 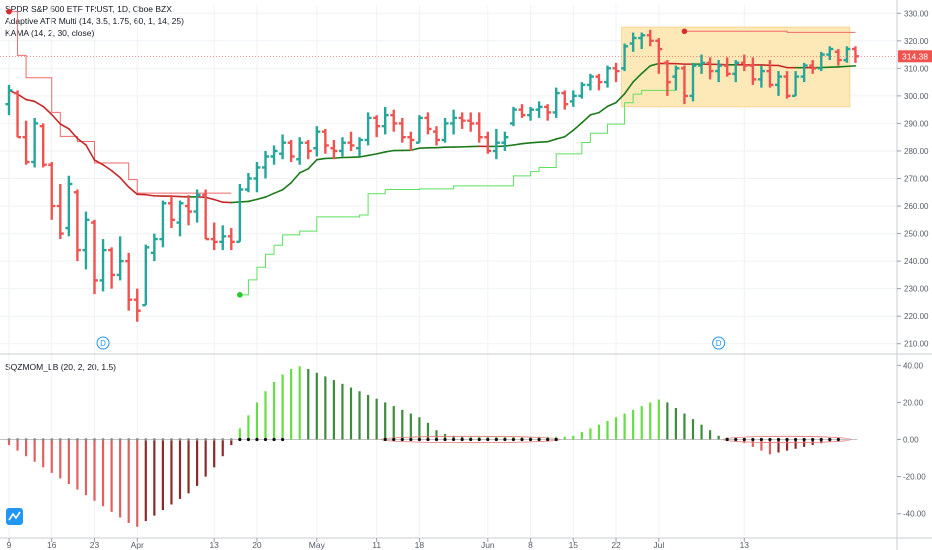 I want to click on atr-flip-dot, so click(x=240, y=295).